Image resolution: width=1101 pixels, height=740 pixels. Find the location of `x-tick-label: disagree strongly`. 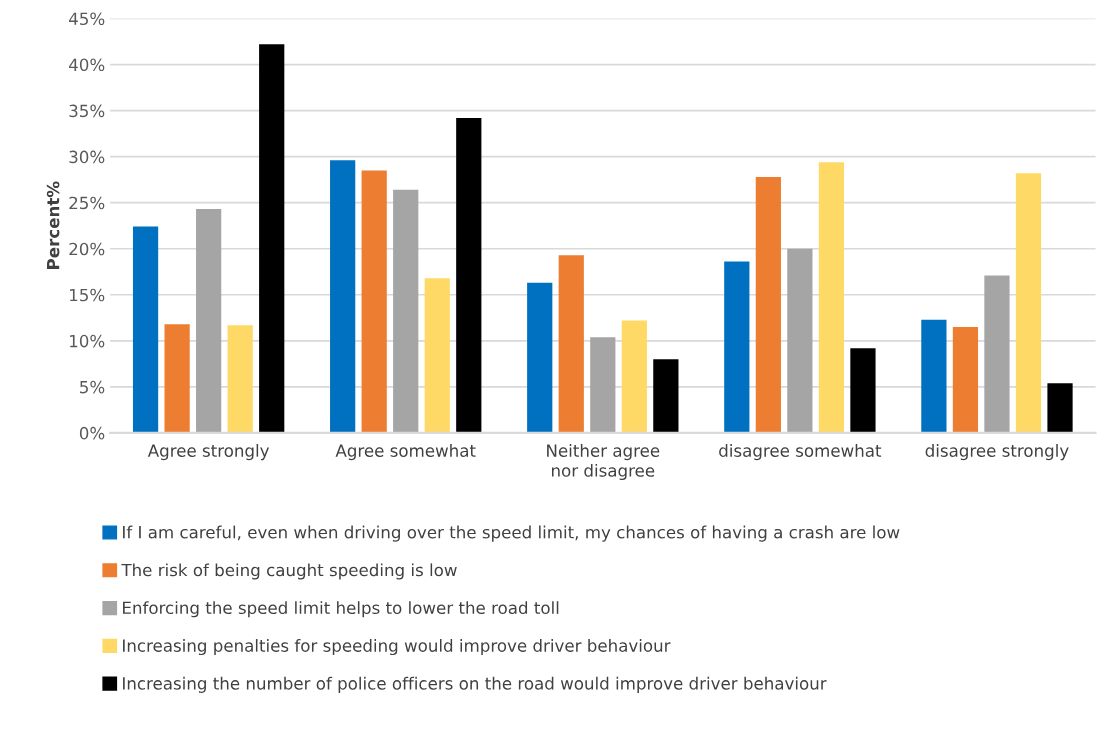

x-tick-label: disagree strongly is located at coordinates (997, 452).